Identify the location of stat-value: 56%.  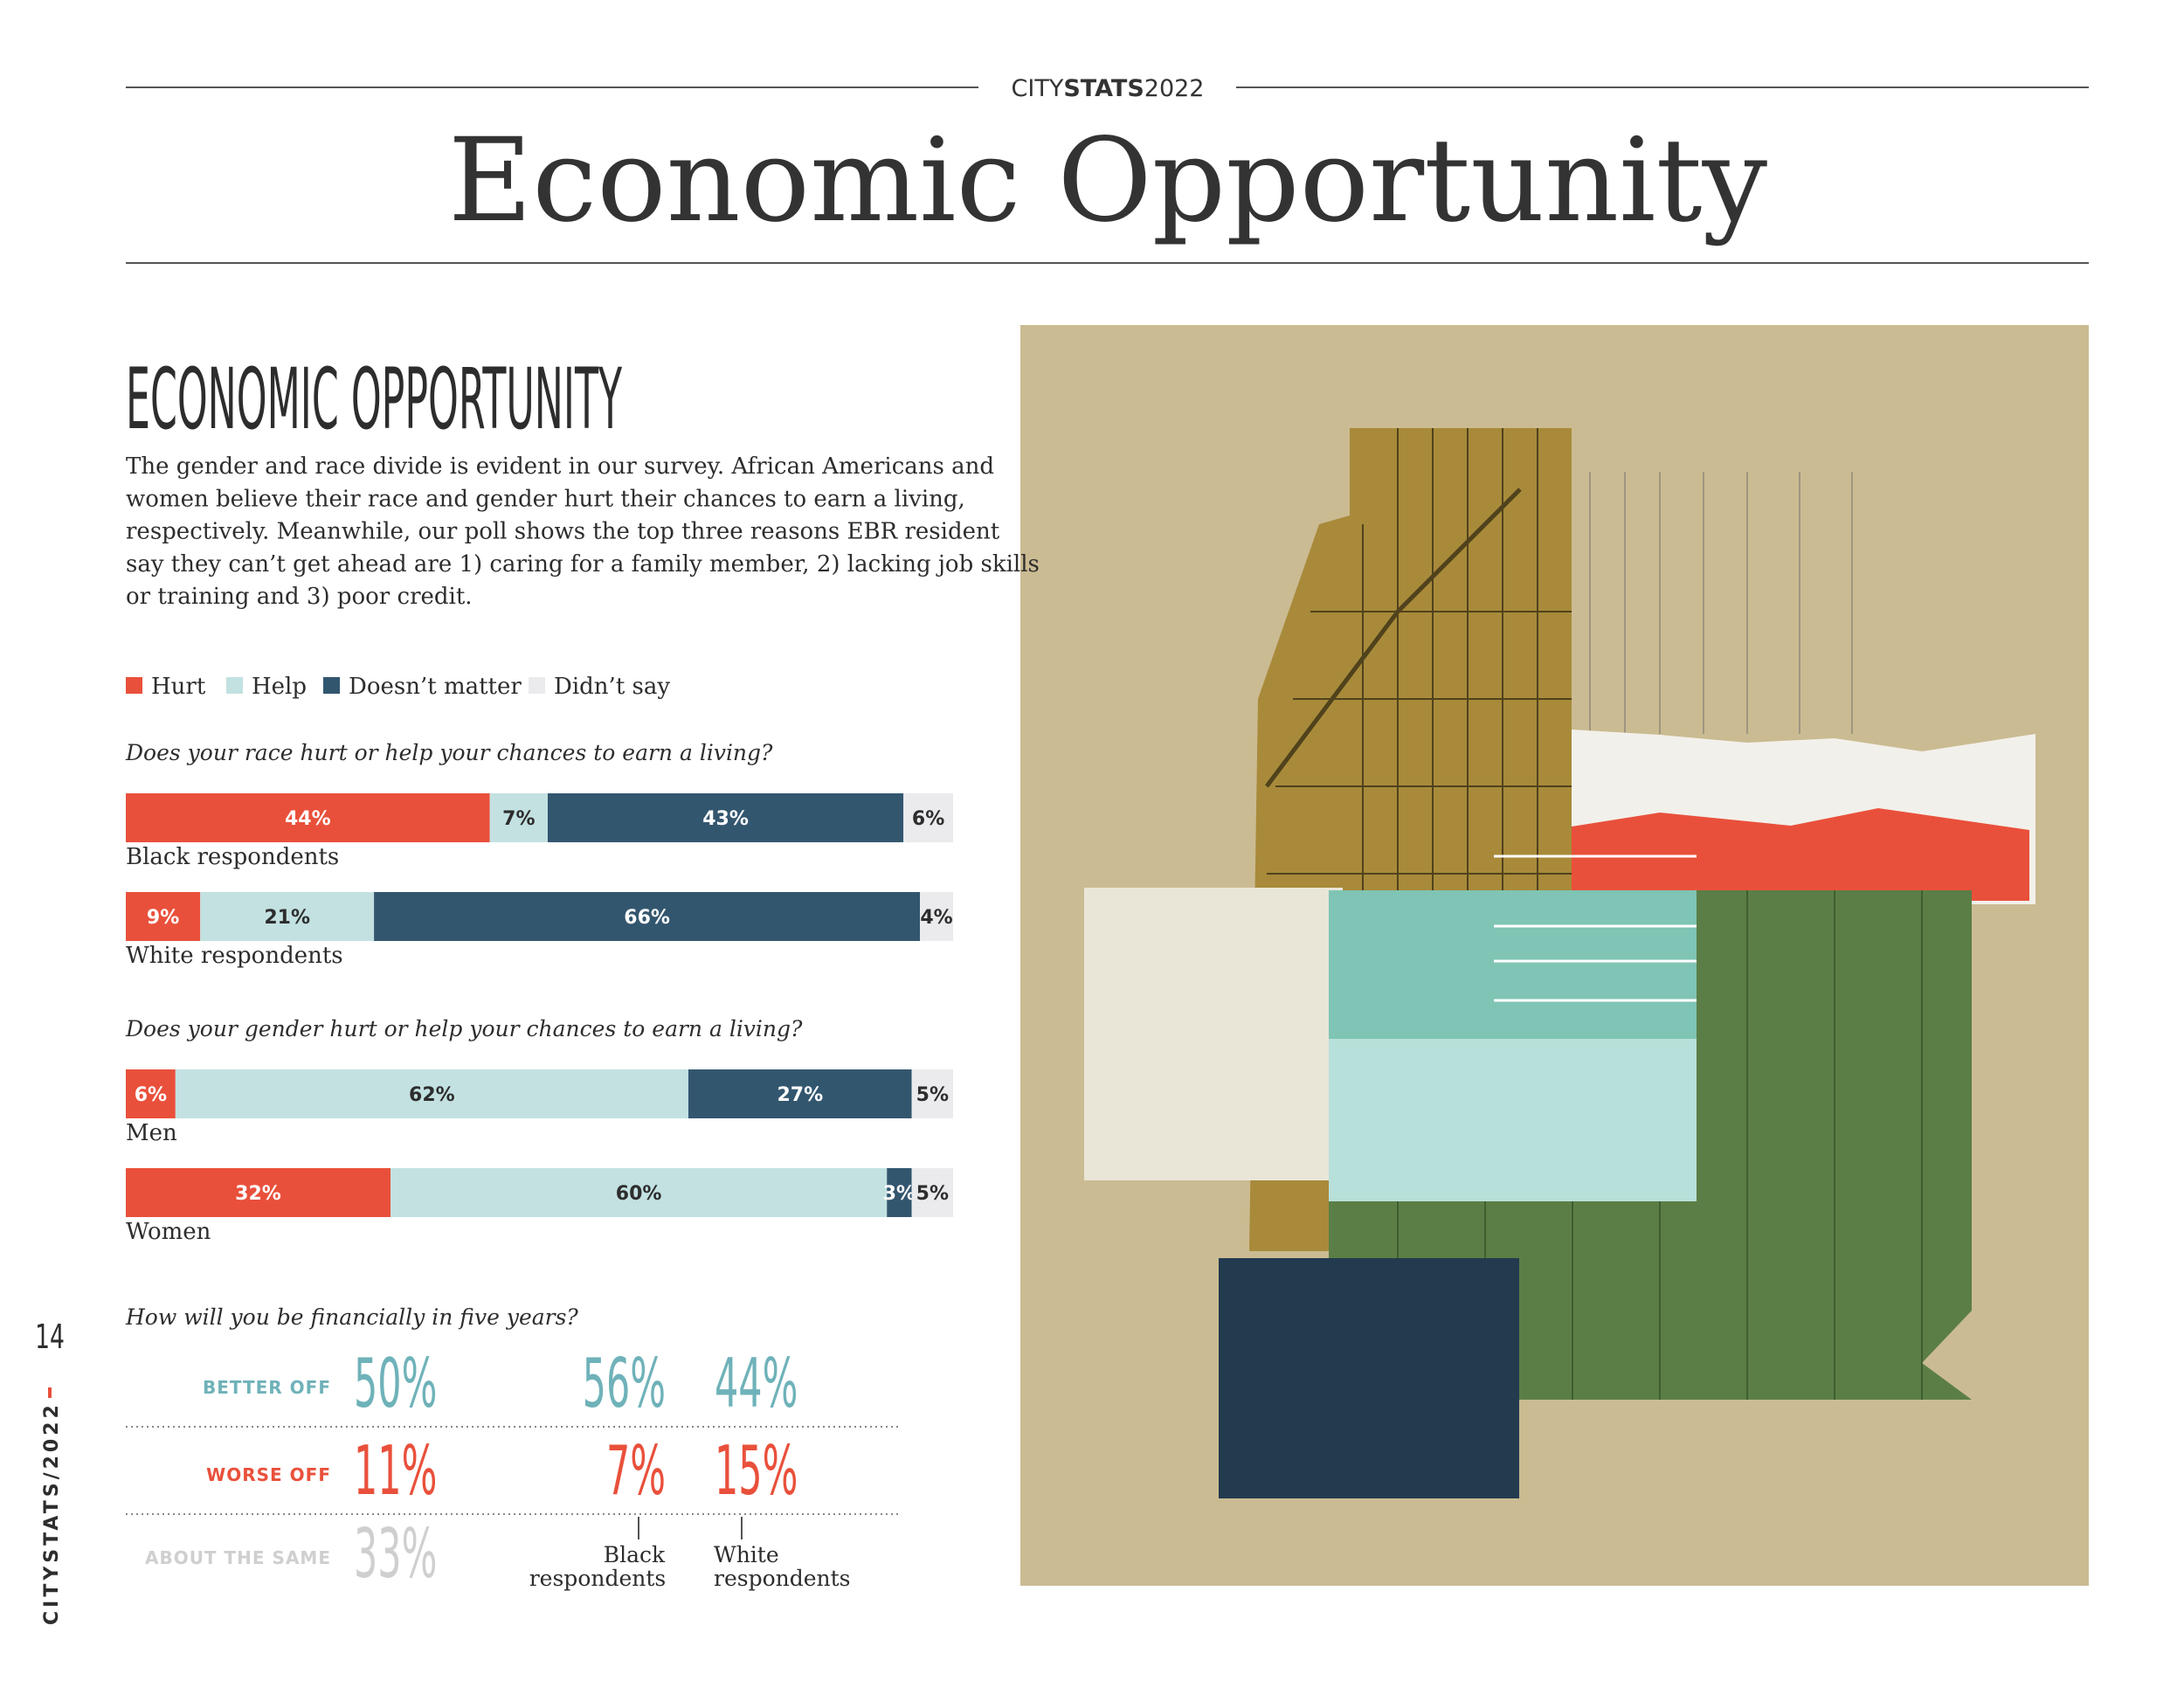
(624, 1383).